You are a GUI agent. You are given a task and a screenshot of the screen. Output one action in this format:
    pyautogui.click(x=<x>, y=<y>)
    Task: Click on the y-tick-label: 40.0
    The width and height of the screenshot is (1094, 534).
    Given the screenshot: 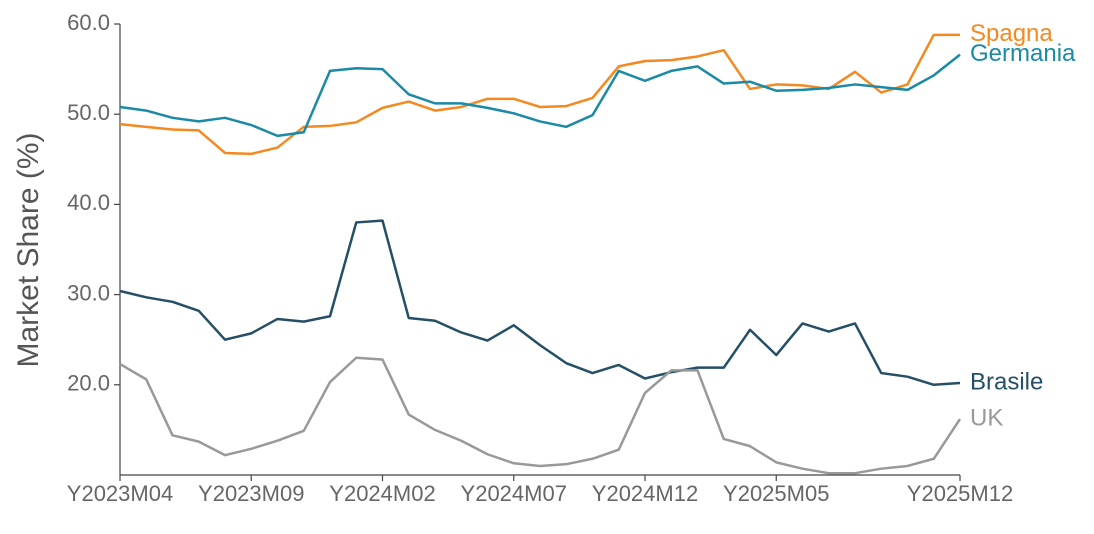 What is the action you would take?
    pyautogui.click(x=88, y=202)
    